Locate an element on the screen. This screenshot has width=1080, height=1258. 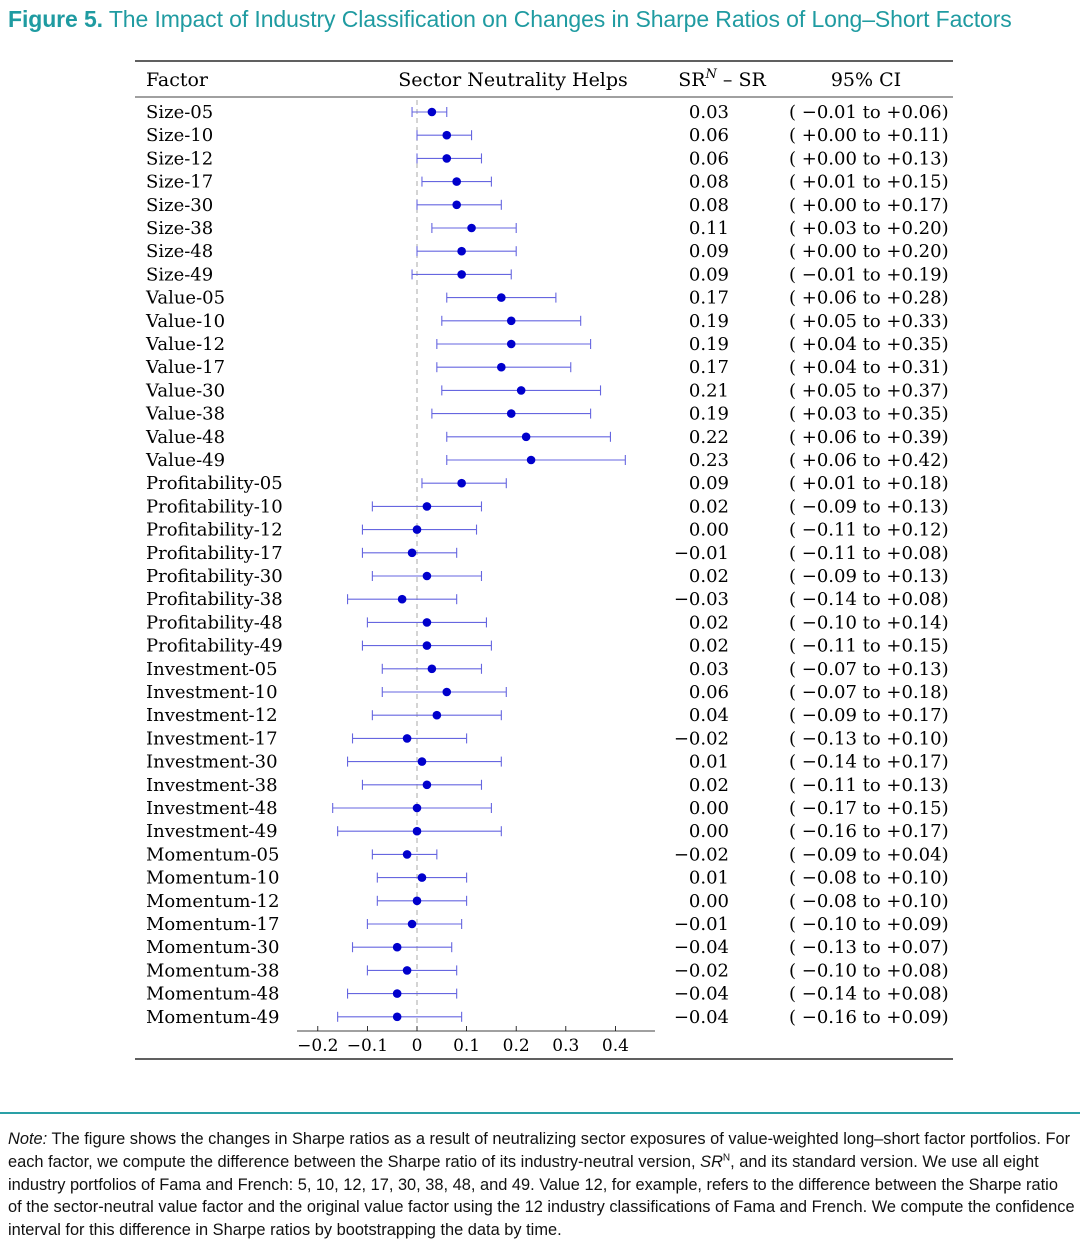
ci-label: ( −0.10 to +0.09) is located at coordinates (869, 924).